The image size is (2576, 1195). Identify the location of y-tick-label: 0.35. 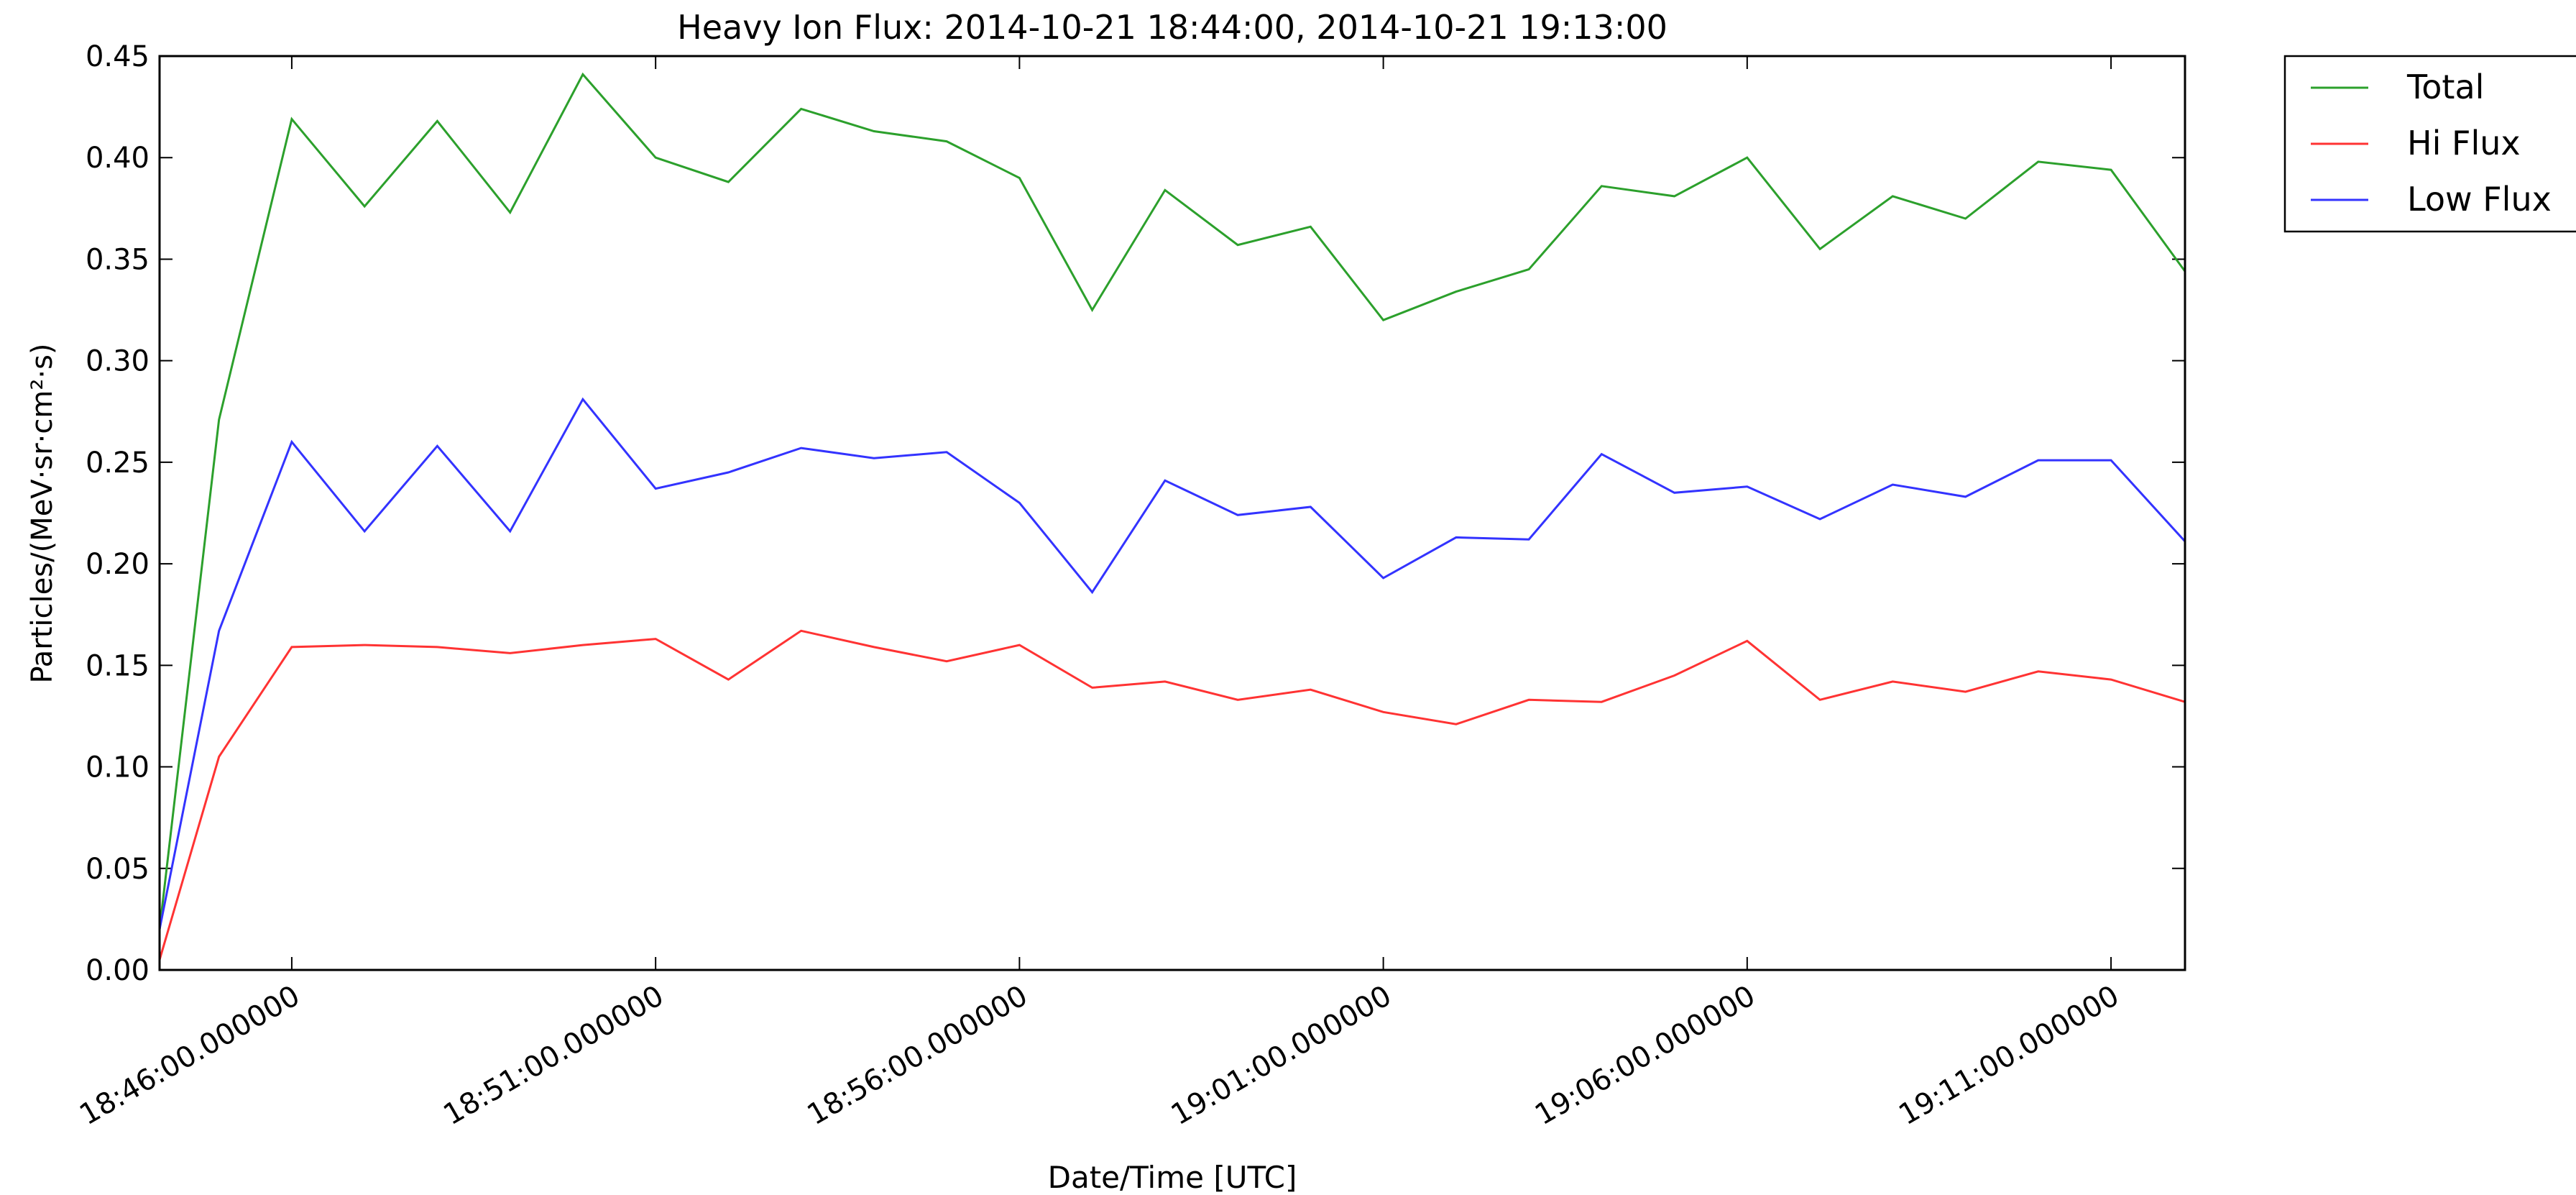
(118, 260).